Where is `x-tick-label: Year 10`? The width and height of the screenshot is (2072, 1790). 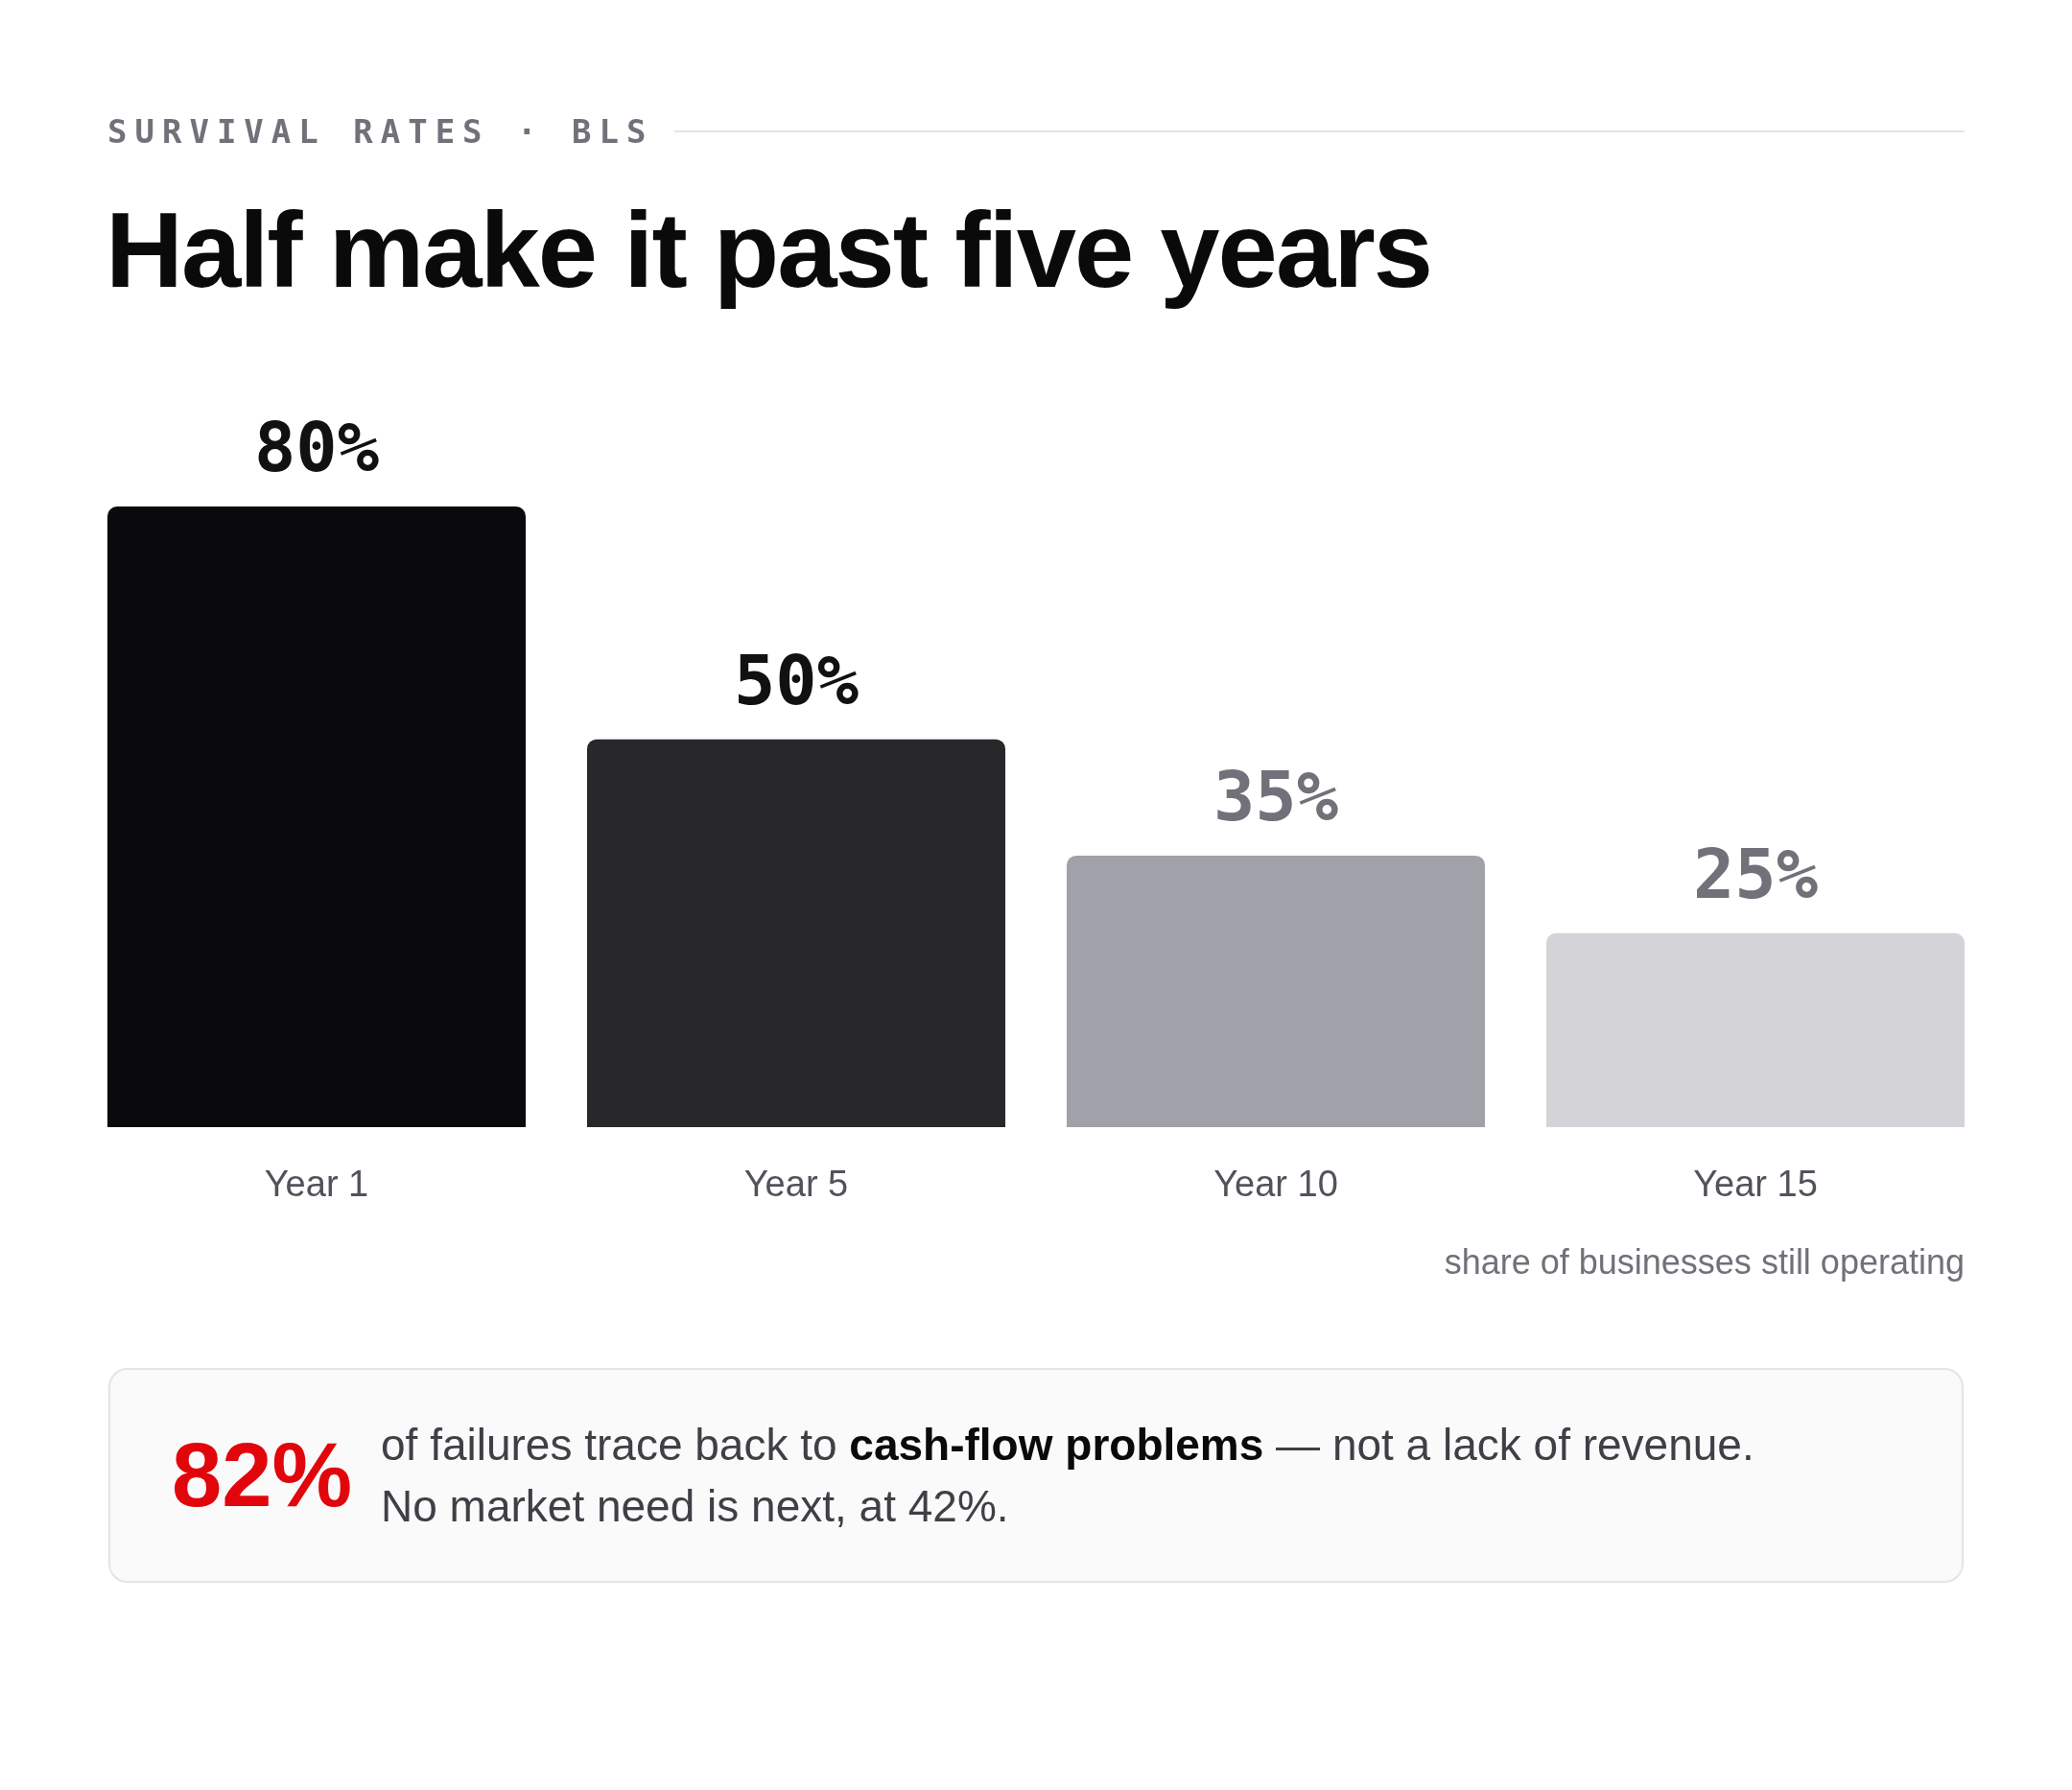
x-tick-label: Year 10 is located at coordinates (1275, 1184).